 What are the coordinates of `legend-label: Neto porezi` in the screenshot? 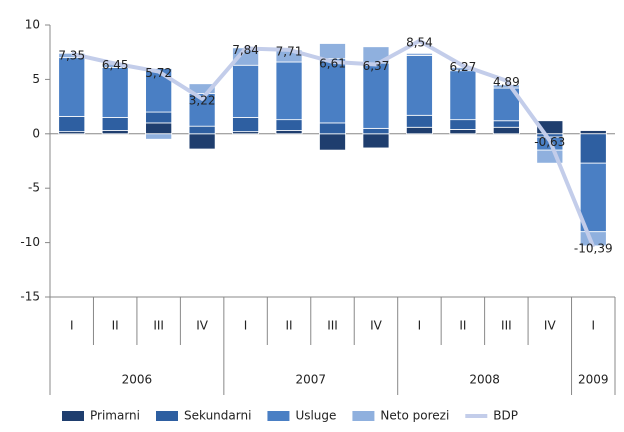 It's located at (414, 416).